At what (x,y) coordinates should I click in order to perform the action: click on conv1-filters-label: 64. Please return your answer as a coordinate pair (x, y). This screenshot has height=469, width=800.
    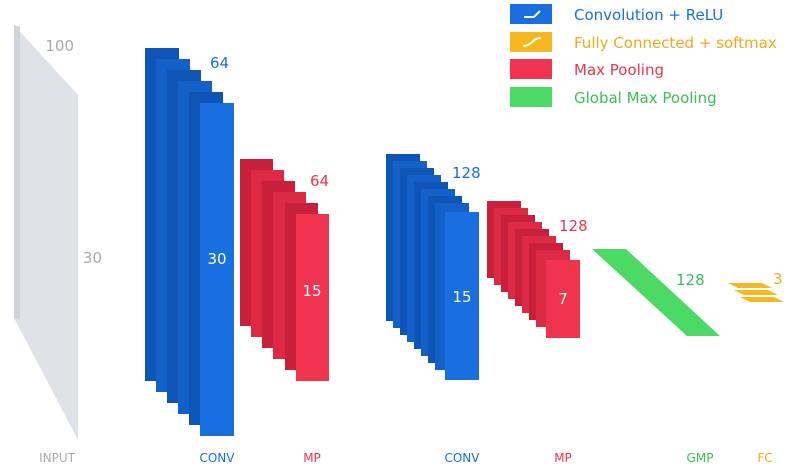
    Looking at the image, I should click on (219, 63).